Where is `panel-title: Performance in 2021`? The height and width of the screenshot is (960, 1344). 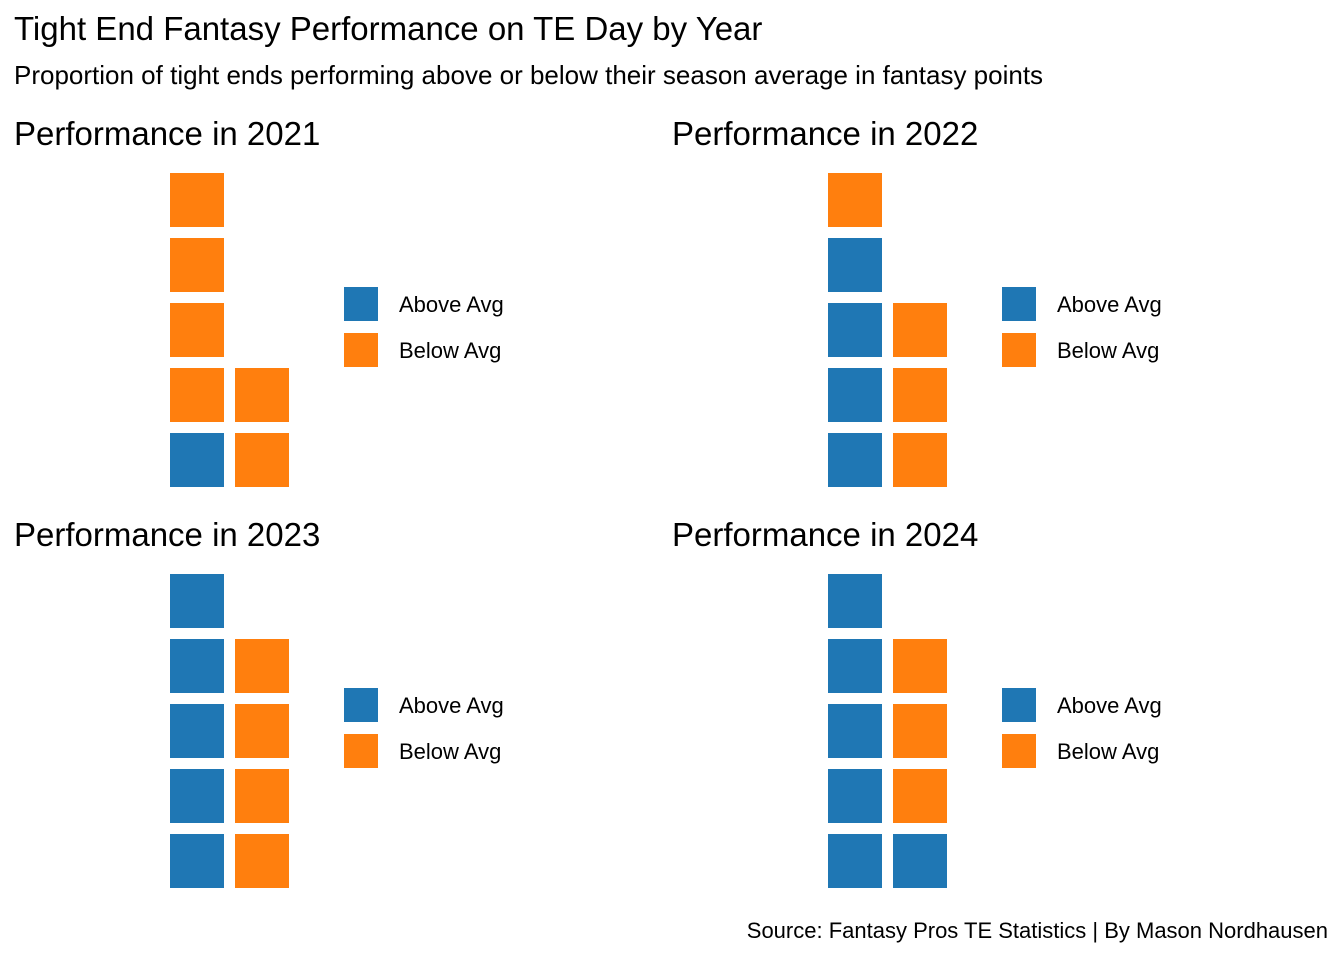
panel-title: Performance in 2021 is located at coordinates (167, 133).